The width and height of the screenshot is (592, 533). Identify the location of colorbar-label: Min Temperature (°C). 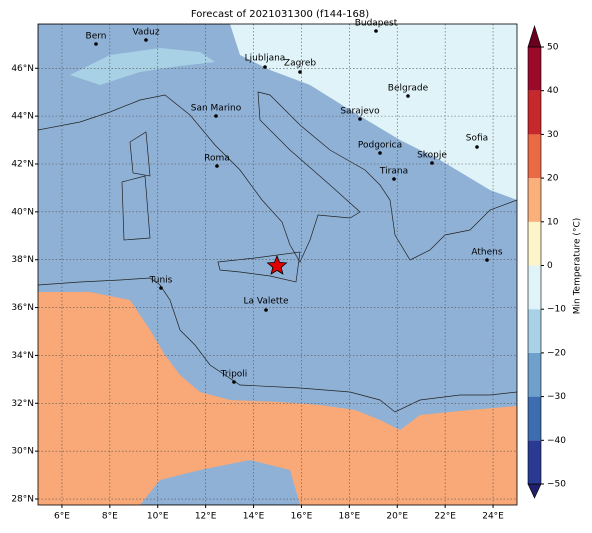
(578, 266).